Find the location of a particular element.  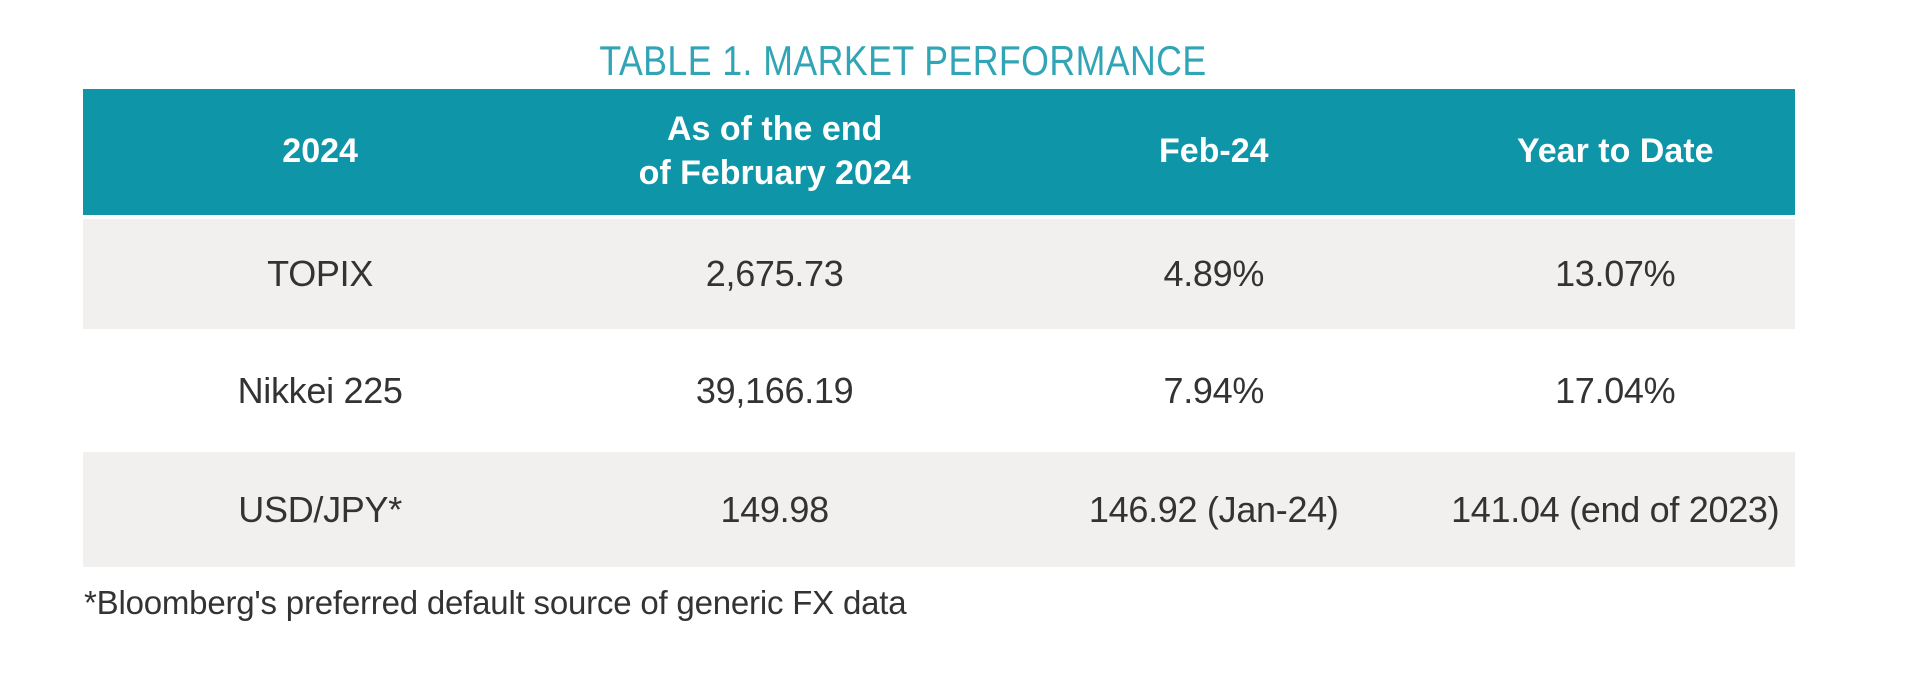

header-label: Feb-24 is located at coordinates (1213, 151).